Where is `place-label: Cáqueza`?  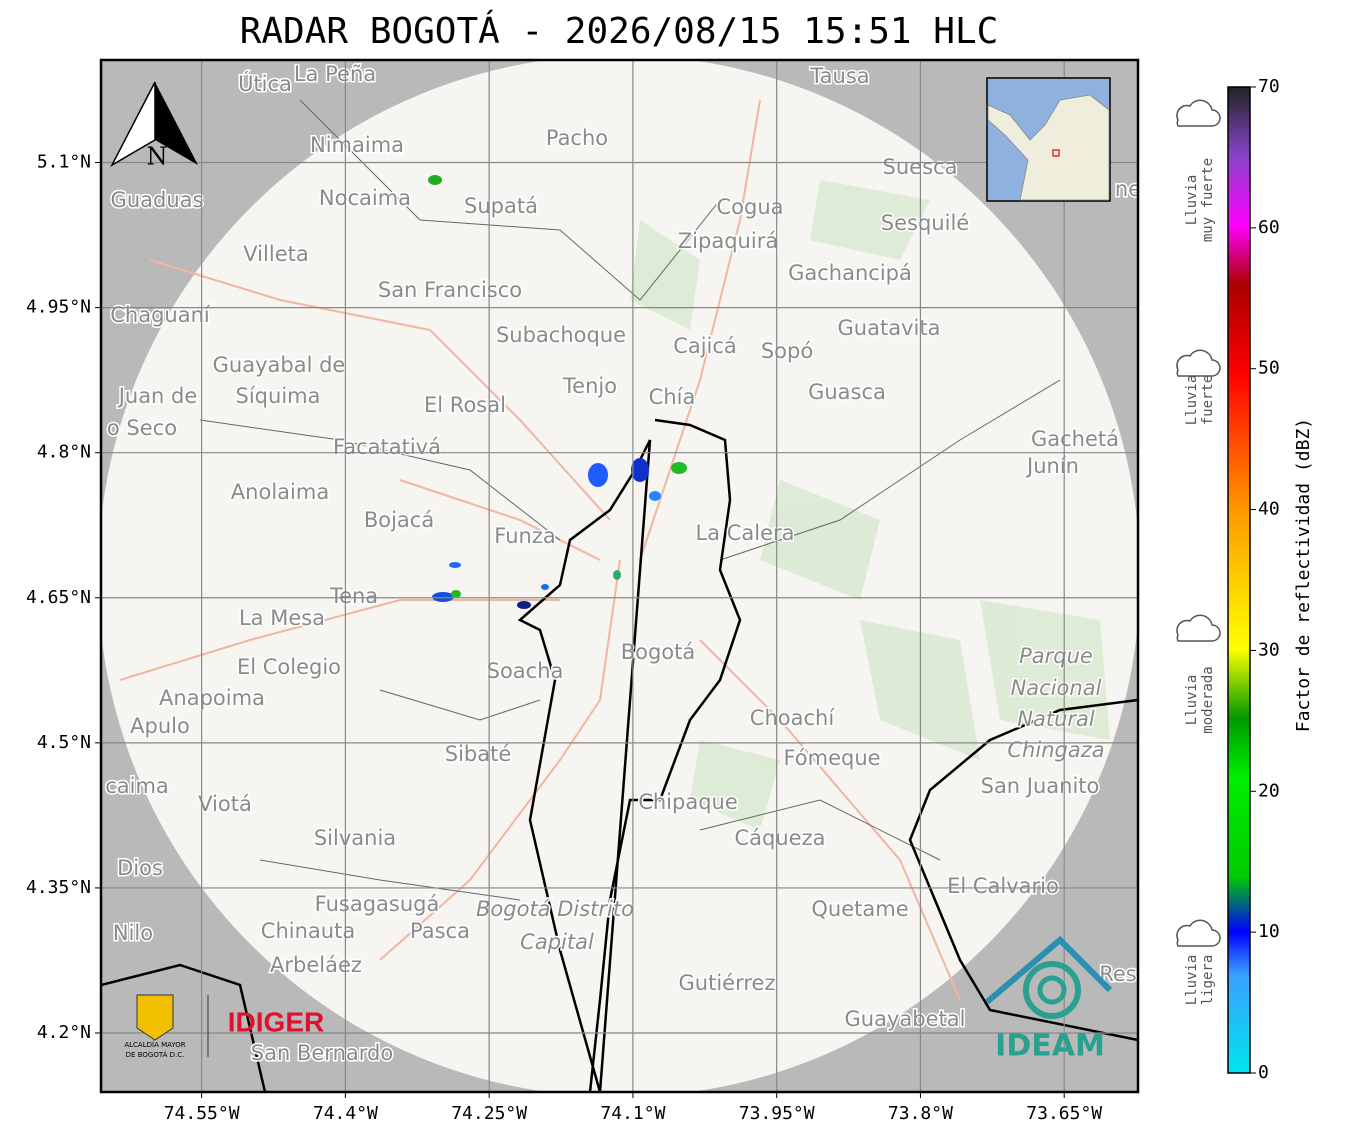 place-label: Cáqueza is located at coordinates (780, 838).